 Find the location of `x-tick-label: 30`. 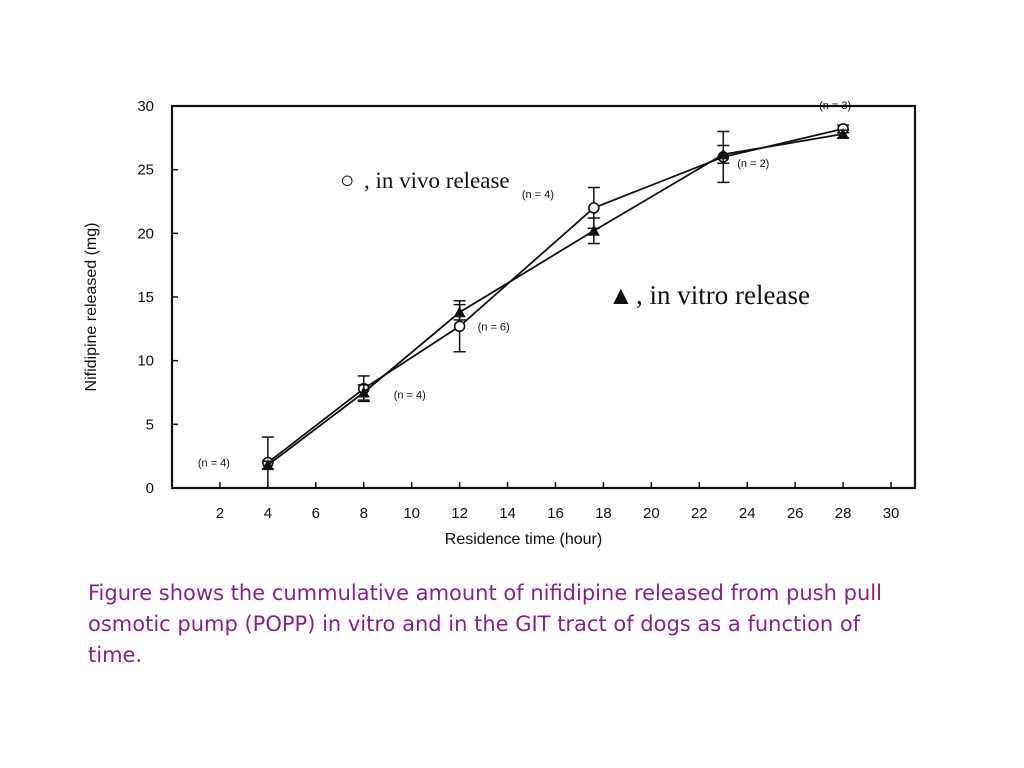

x-tick-label: 30 is located at coordinates (891, 513).